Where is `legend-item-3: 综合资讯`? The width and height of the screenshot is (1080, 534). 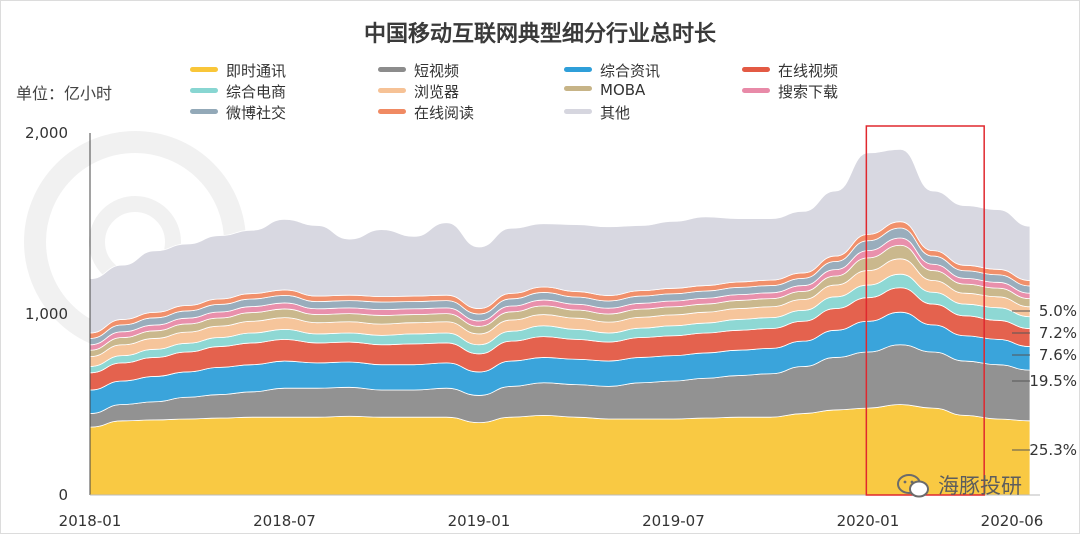
legend-item-3: 综合资讯 is located at coordinates (612, 70).